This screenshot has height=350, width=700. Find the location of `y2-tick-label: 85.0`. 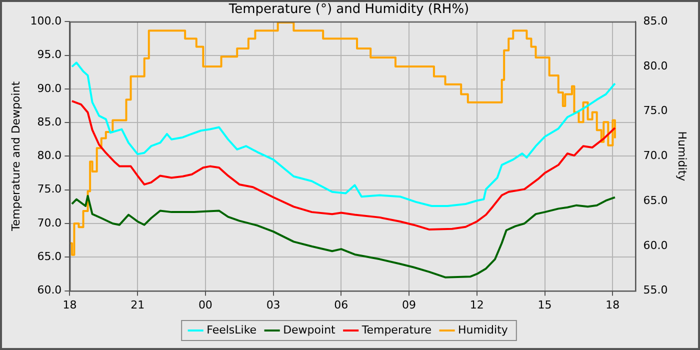

y2-tick-label: 85.0 is located at coordinates (655, 21).